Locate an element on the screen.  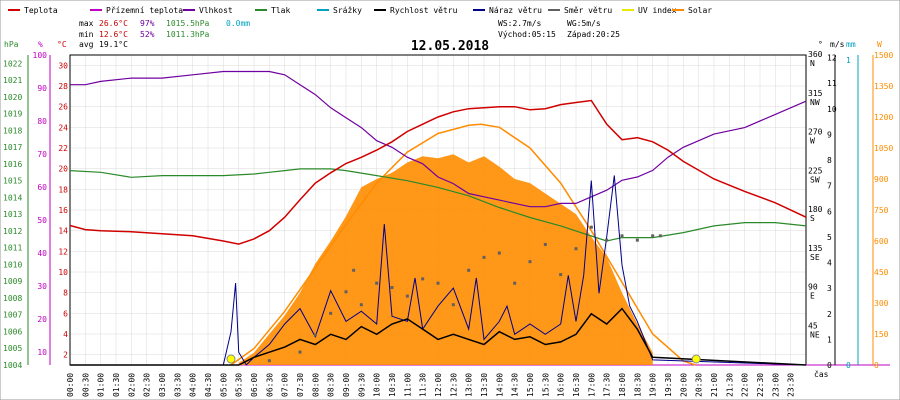
tick-w: 150 is located at coordinates (881, 334).